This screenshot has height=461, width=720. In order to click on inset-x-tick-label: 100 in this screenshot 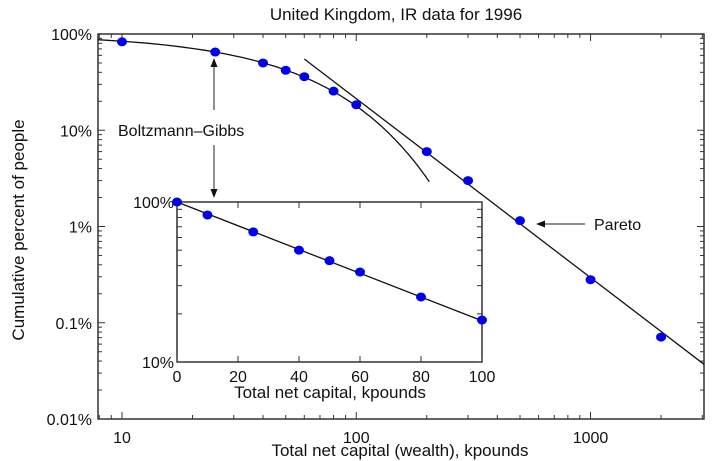, I will do `click(482, 377)`.